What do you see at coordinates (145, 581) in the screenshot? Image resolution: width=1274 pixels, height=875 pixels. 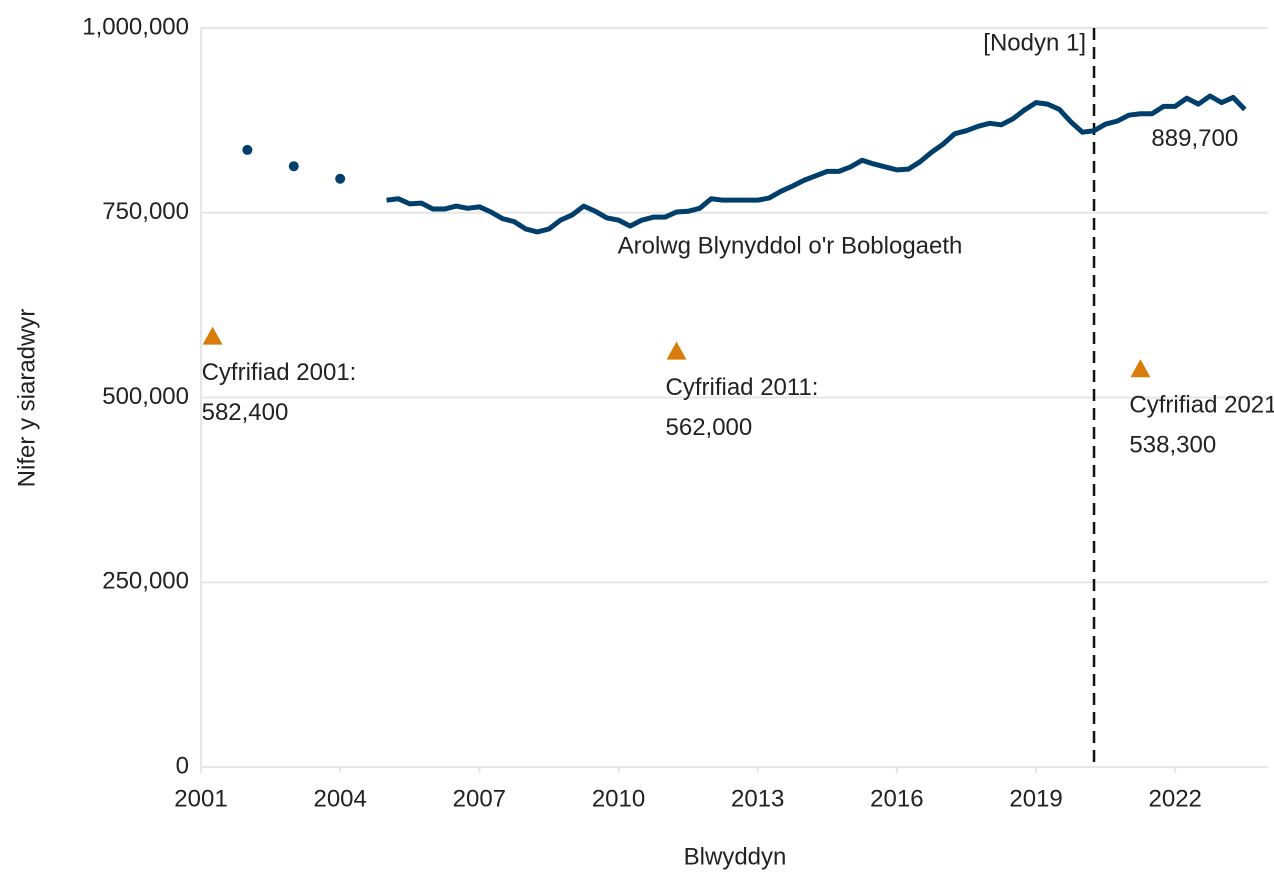 I see `y-tick-label: 250,000` at bounding box center [145, 581].